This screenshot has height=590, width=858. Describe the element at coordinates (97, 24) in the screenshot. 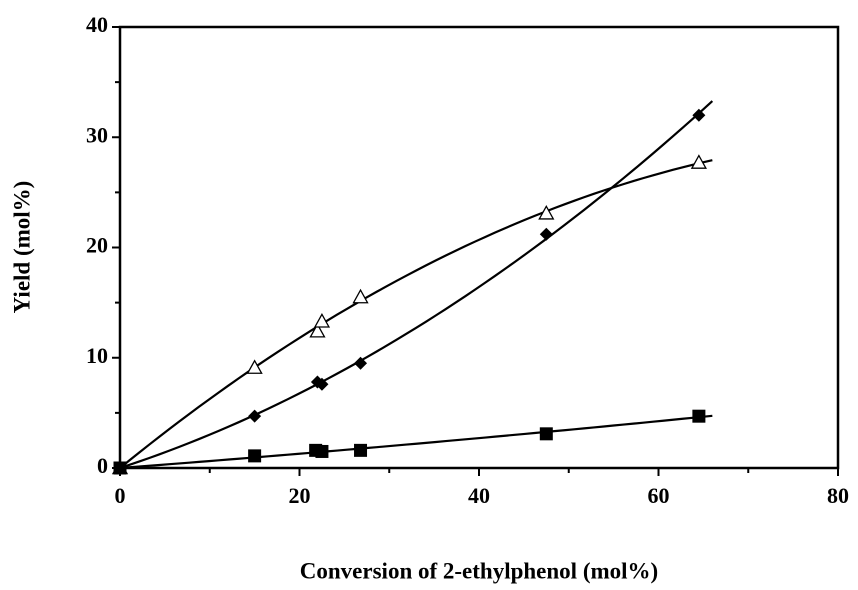

I see `y-tick-label: 40` at that location.